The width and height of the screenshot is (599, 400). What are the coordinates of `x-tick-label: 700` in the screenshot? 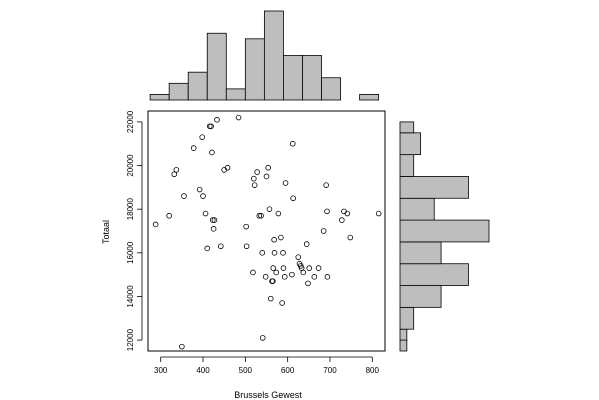 It's located at (330, 370).